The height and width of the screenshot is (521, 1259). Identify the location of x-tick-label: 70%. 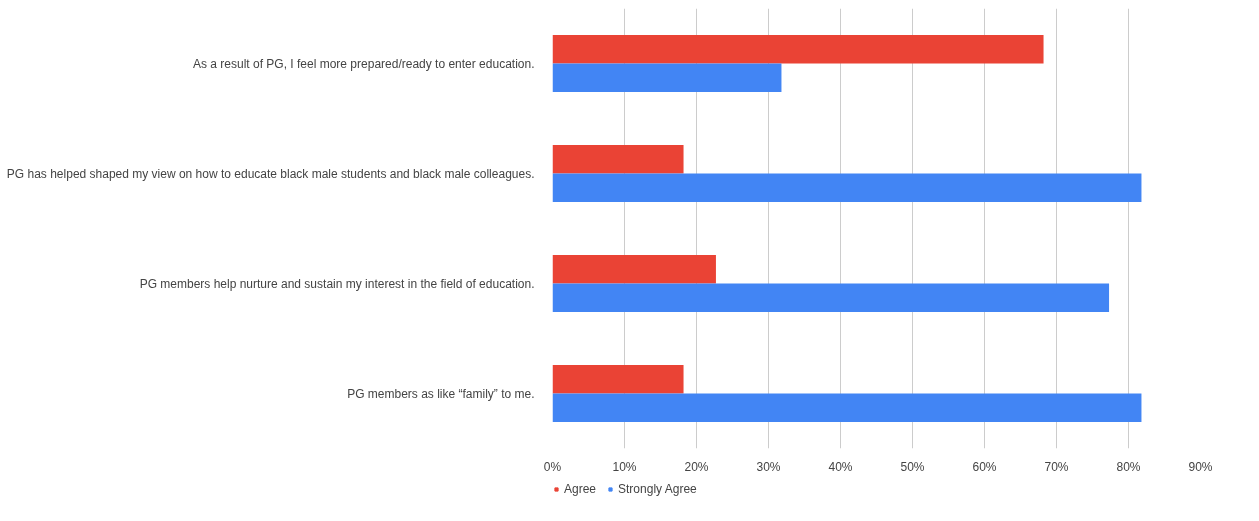
(1056, 466).